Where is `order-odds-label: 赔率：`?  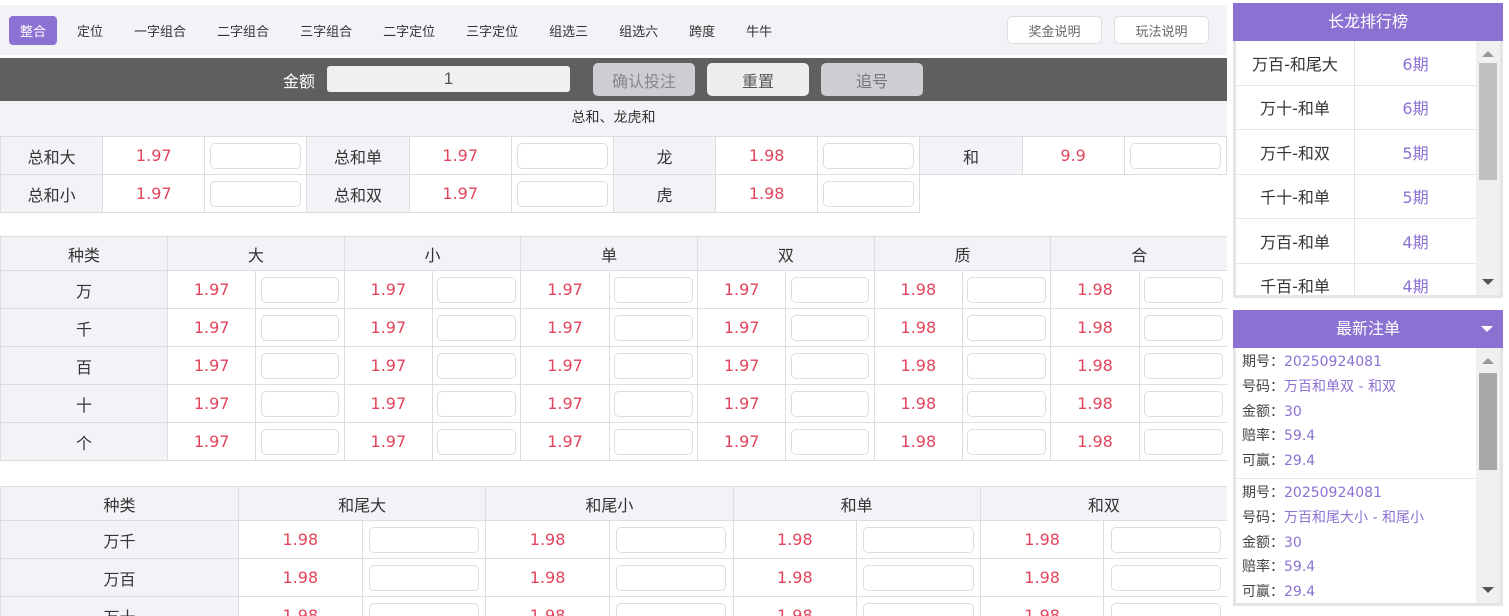
order-odds-label: 赔率： is located at coordinates (1263, 436).